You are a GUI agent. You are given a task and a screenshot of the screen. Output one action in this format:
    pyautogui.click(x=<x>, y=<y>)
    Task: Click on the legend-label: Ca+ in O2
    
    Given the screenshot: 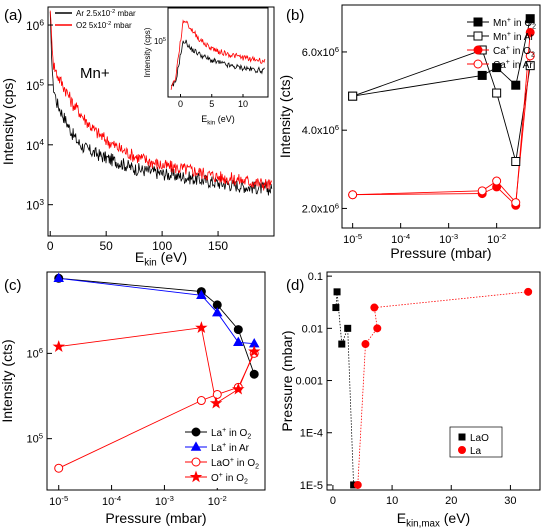 What is the action you would take?
    pyautogui.click(x=514, y=51)
    